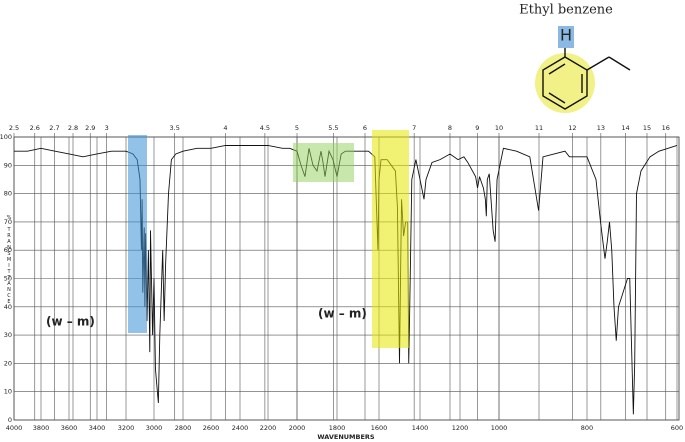 This screenshot has height=442, width=685. What do you see at coordinates (8, 279) in the screenshot?
I see `y-tick-label: 50` at bounding box center [8, 279].